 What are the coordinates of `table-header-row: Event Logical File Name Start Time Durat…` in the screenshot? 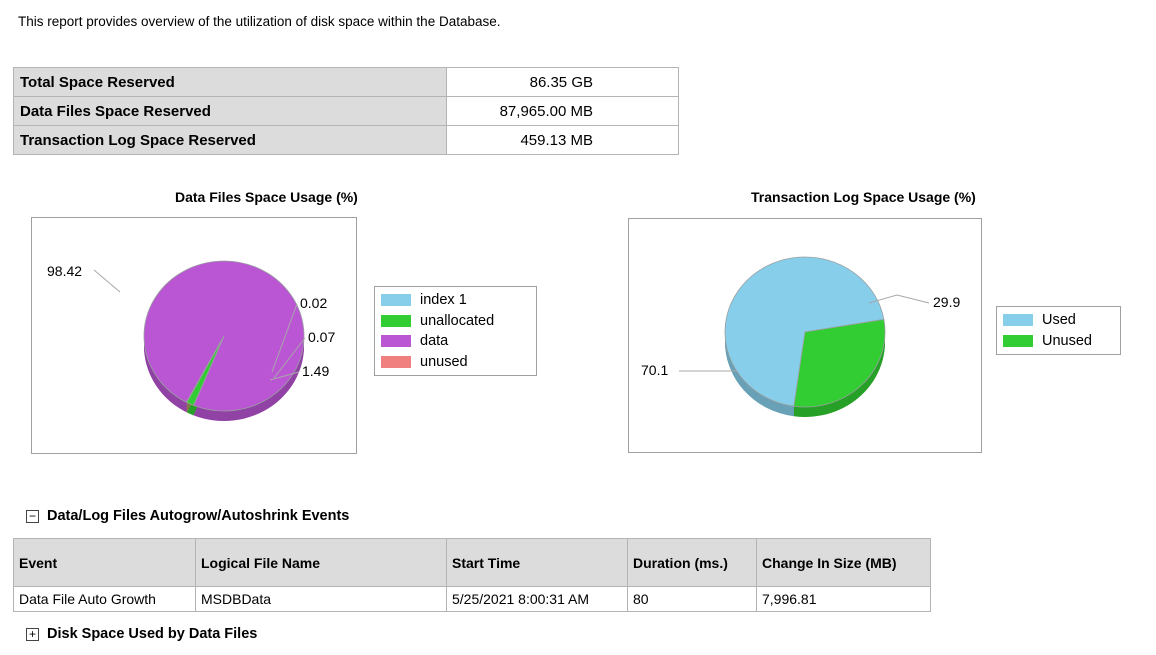 It's located at (472, 562).